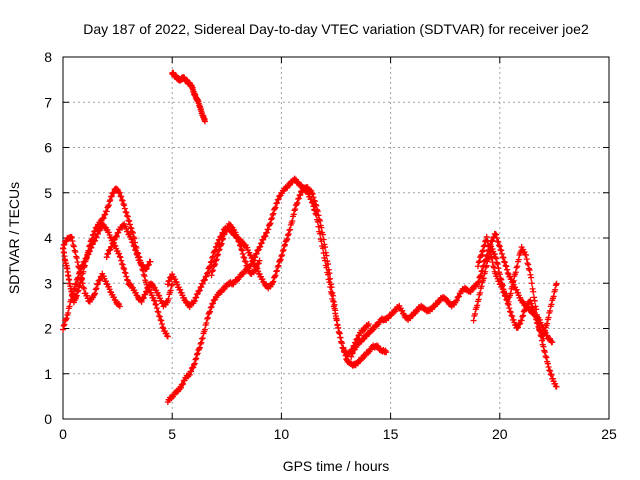 This screenshot has width=640, height=480. Describe the element at coordinates (48, 102) in the screenshot. I see `y-tick-label: 7` at that location.